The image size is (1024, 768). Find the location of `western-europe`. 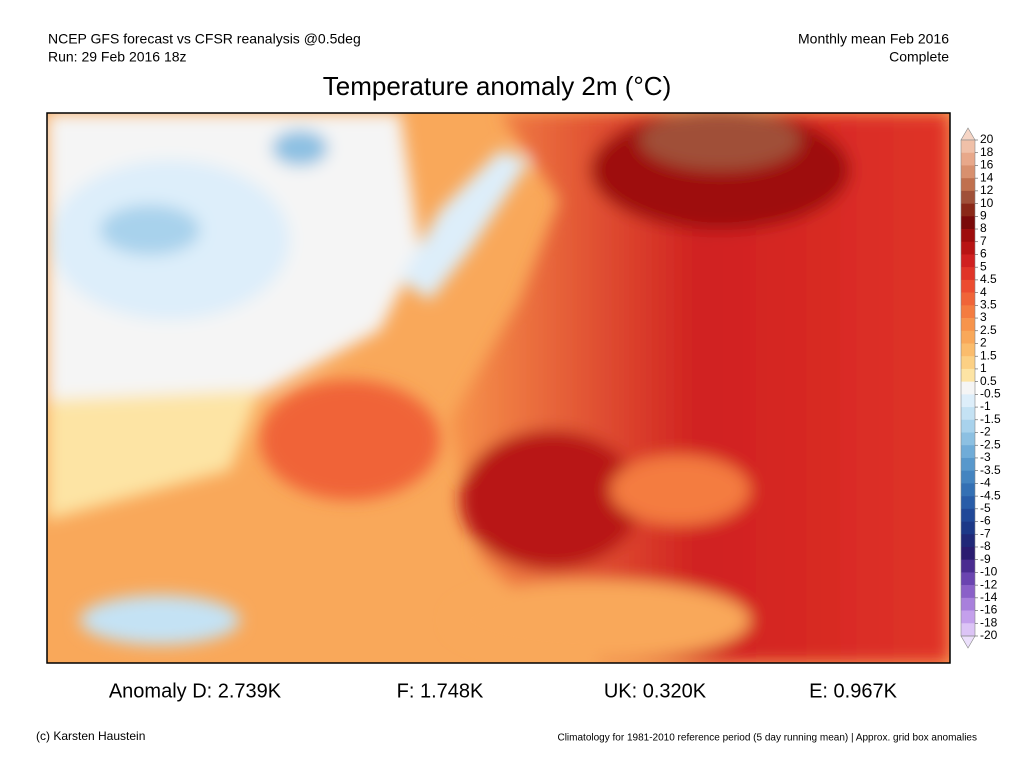

western-europe is located at coordinates (350, 440).